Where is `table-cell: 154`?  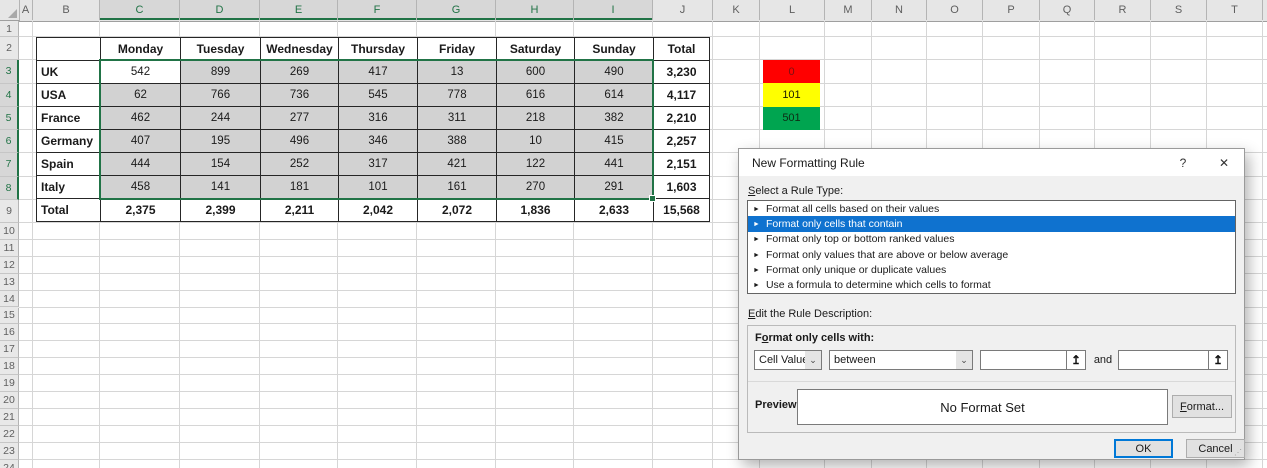
table-cell: 154 is located at coordinates (220, 164).